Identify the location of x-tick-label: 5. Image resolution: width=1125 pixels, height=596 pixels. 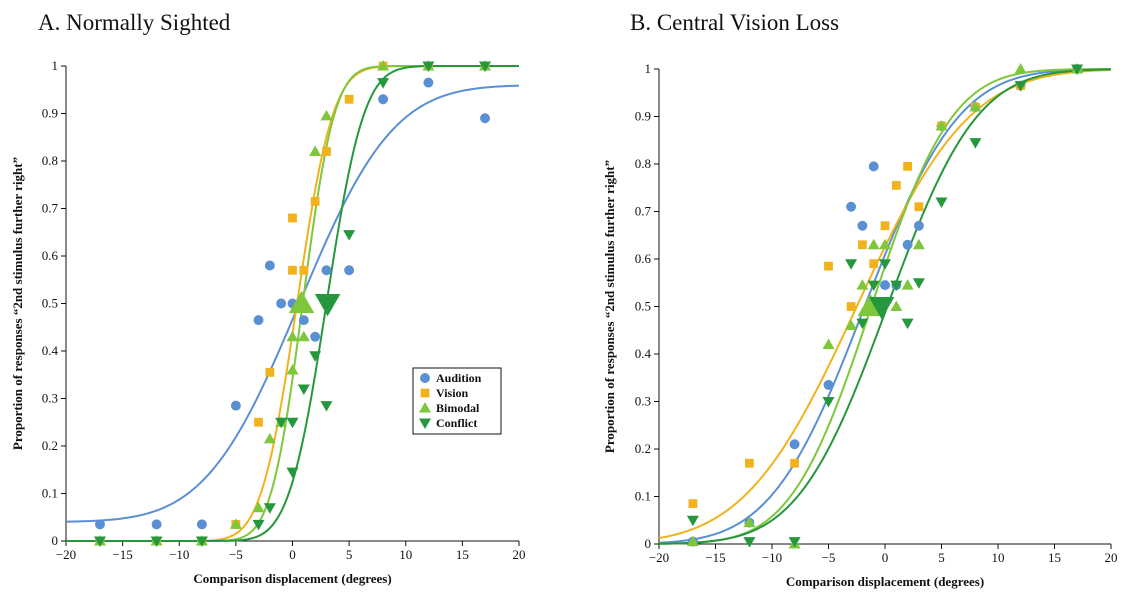
(941, 557).